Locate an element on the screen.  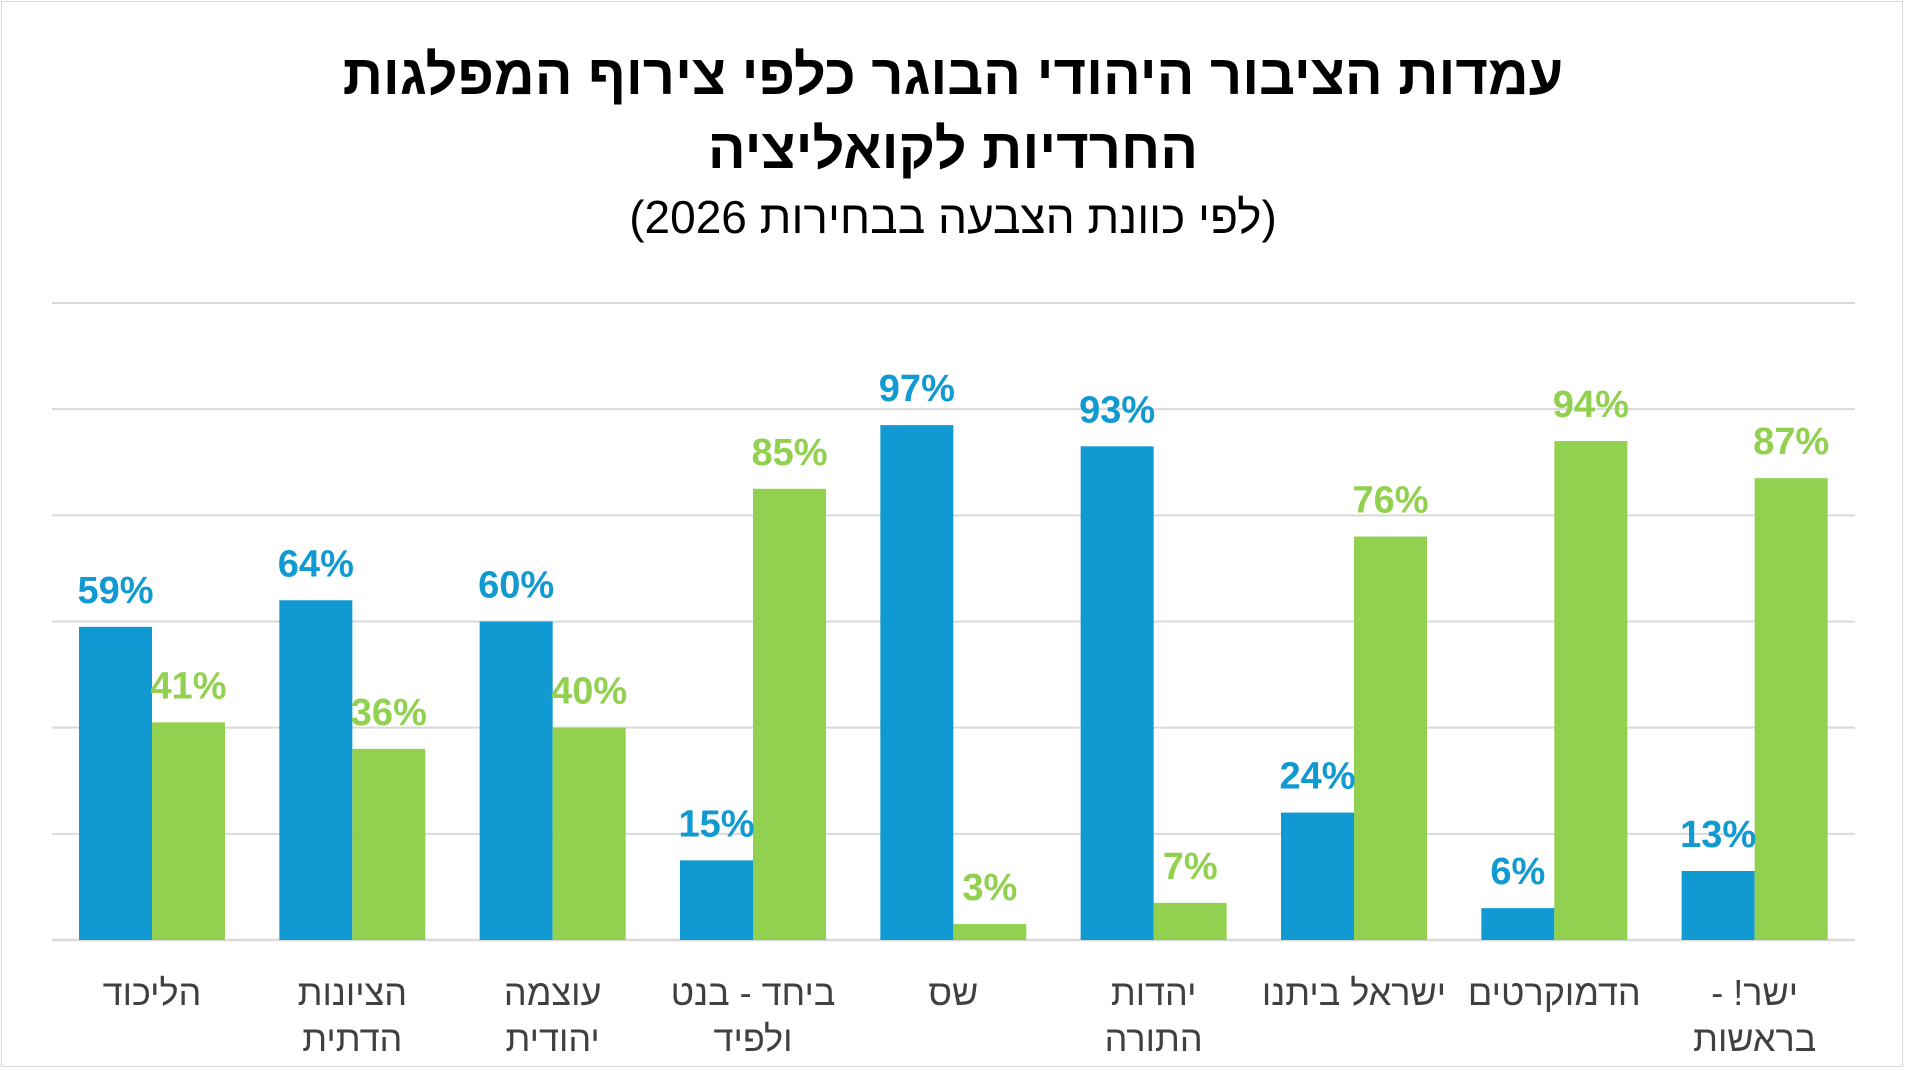
data-label: 85% is located at coordinates (789, 453).